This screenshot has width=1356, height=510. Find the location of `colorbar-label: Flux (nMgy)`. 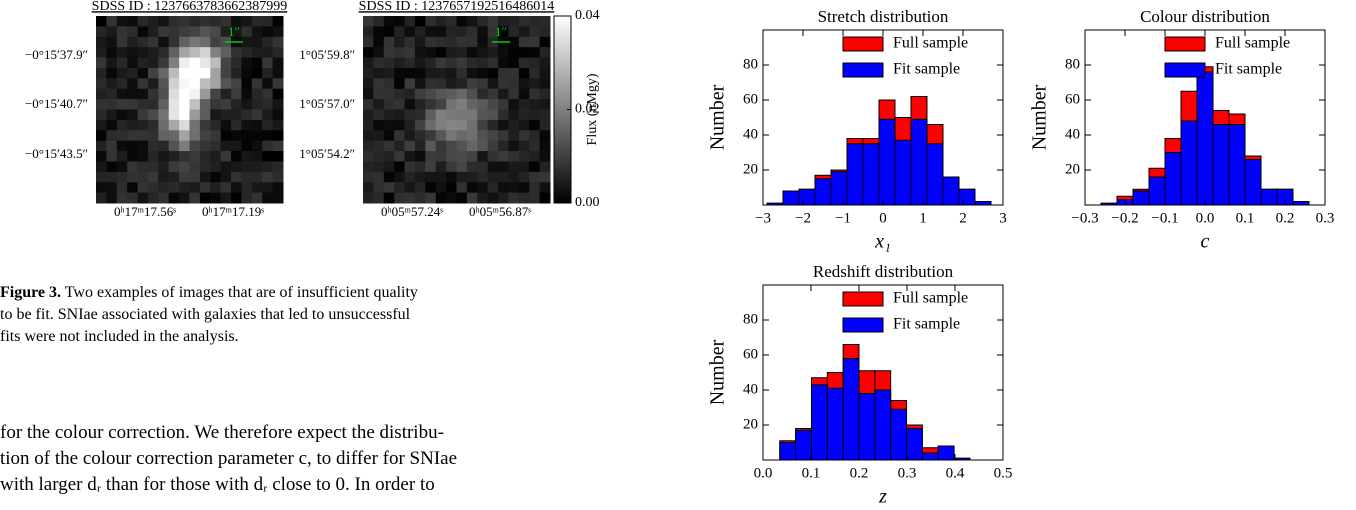

colorbar-label: Flux (nMgy) is located at coordinates (592, 109).